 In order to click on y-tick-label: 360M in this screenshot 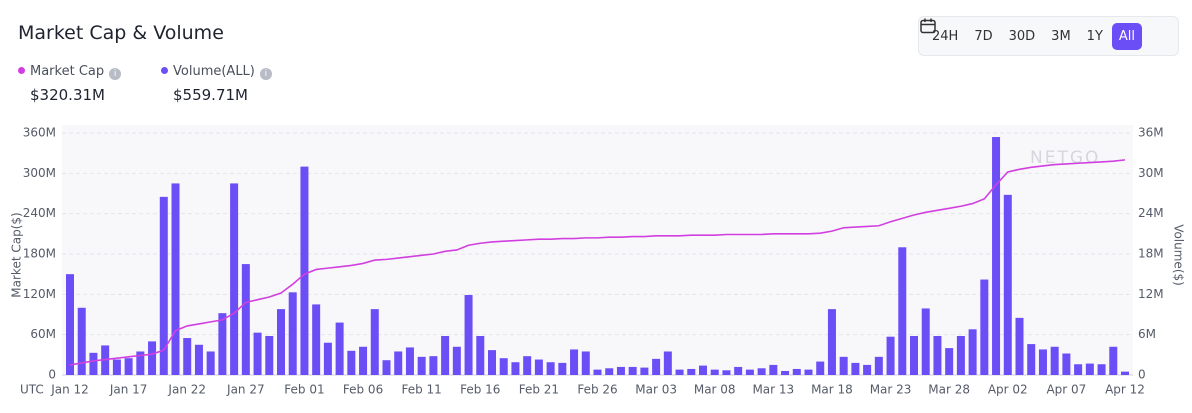, I will do `click(39, 133)`.